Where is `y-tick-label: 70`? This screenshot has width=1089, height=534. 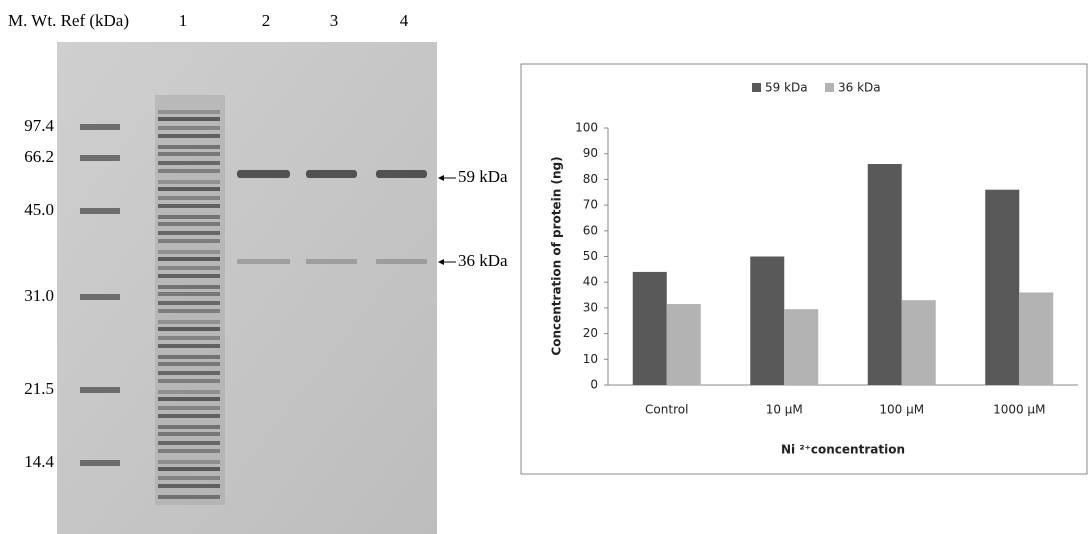
y-tick-label: 70 is located at coordinates (590, 205).